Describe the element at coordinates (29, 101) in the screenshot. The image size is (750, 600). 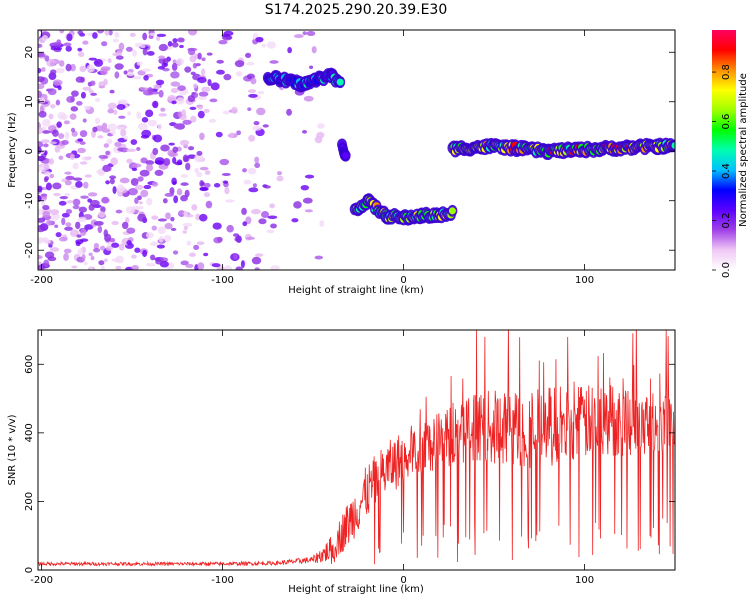
I see `y-tick-label: 10` at that location.